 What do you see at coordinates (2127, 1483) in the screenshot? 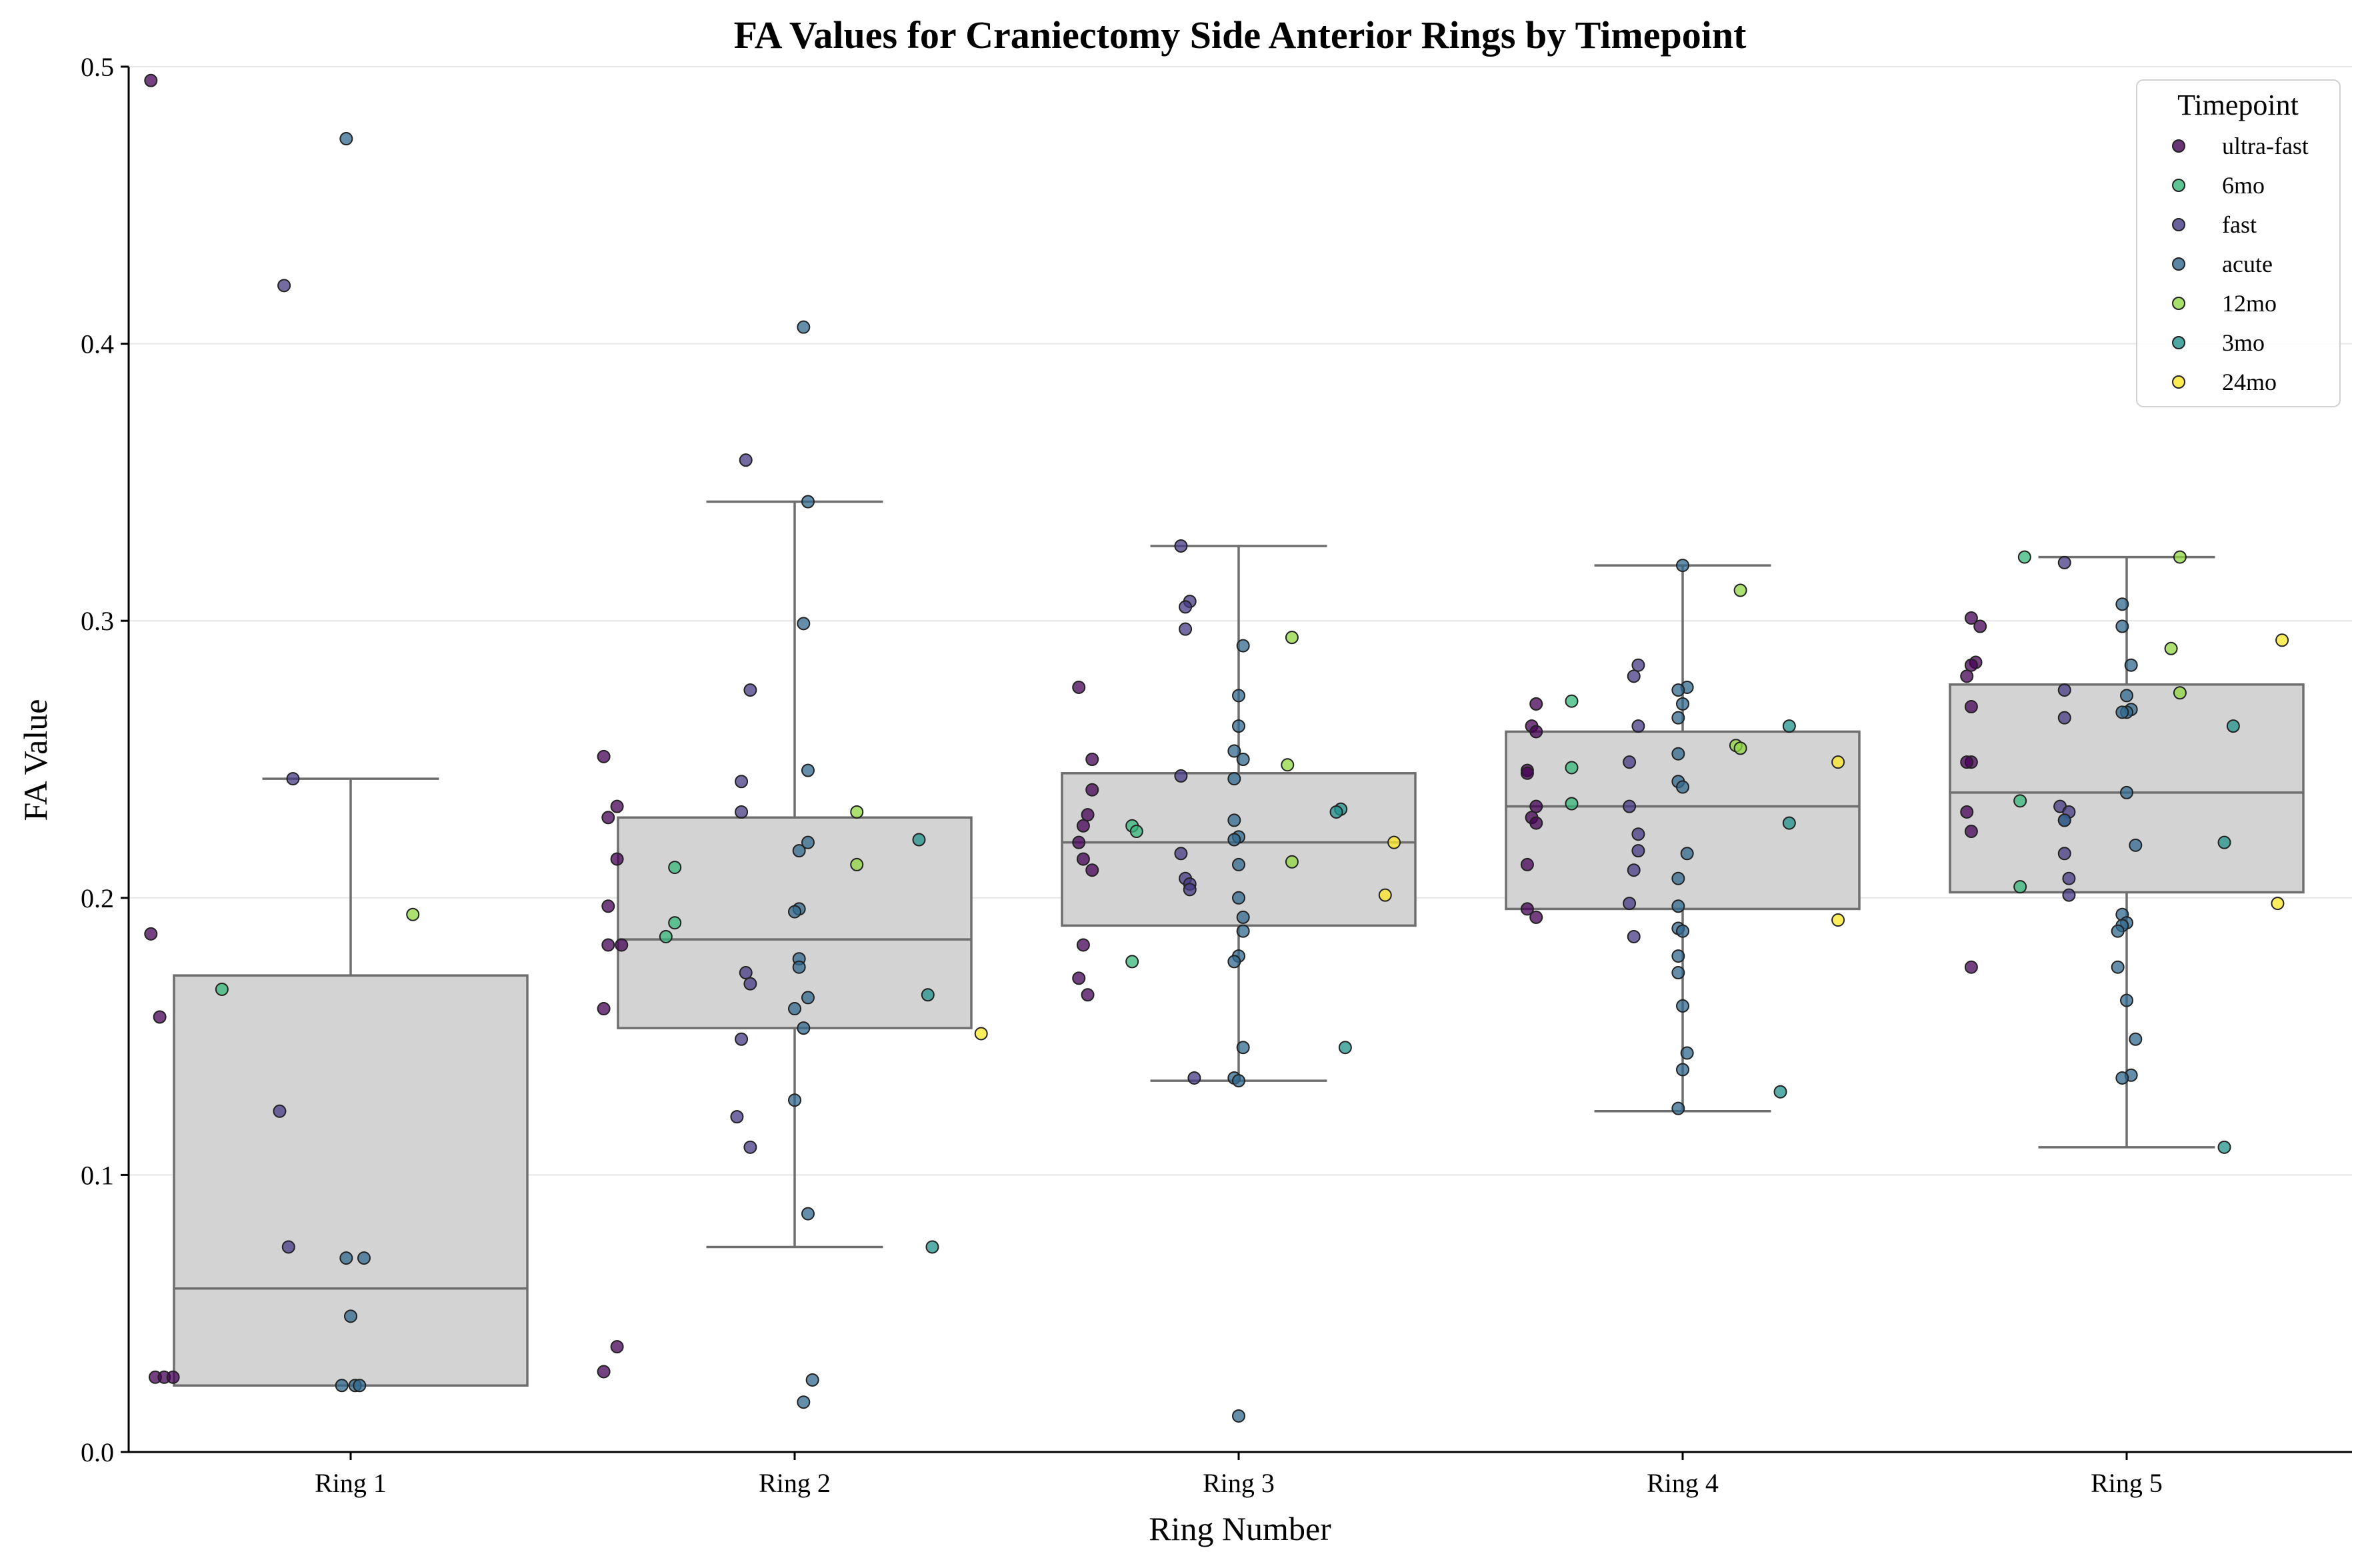
I see `x-tick-label: Ring 5` at bounding box center [2127, 1483].